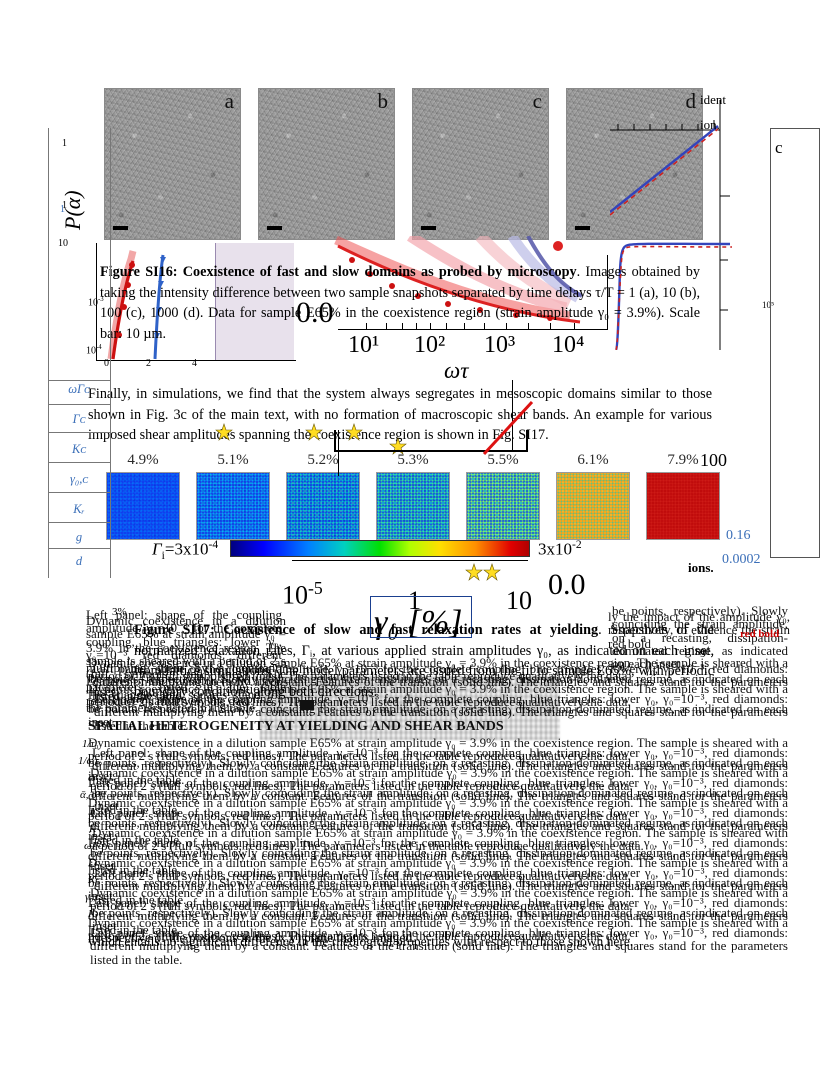 The image size is (830, 1075). I want to click on gamma-axis-label: γ₀ [%], so click(418, 622).